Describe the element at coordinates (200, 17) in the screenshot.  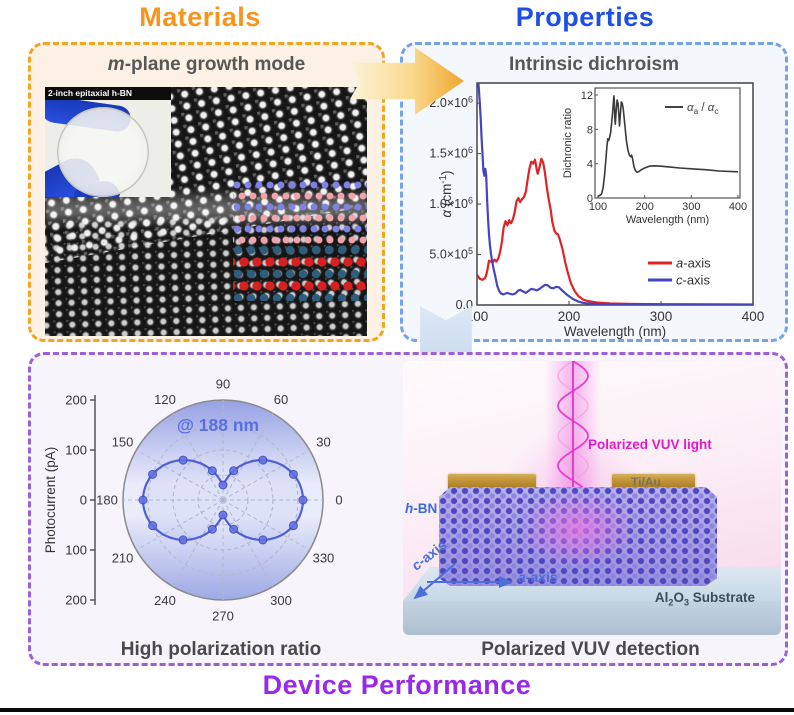
I see `section-title-materials: Materials` at that location.